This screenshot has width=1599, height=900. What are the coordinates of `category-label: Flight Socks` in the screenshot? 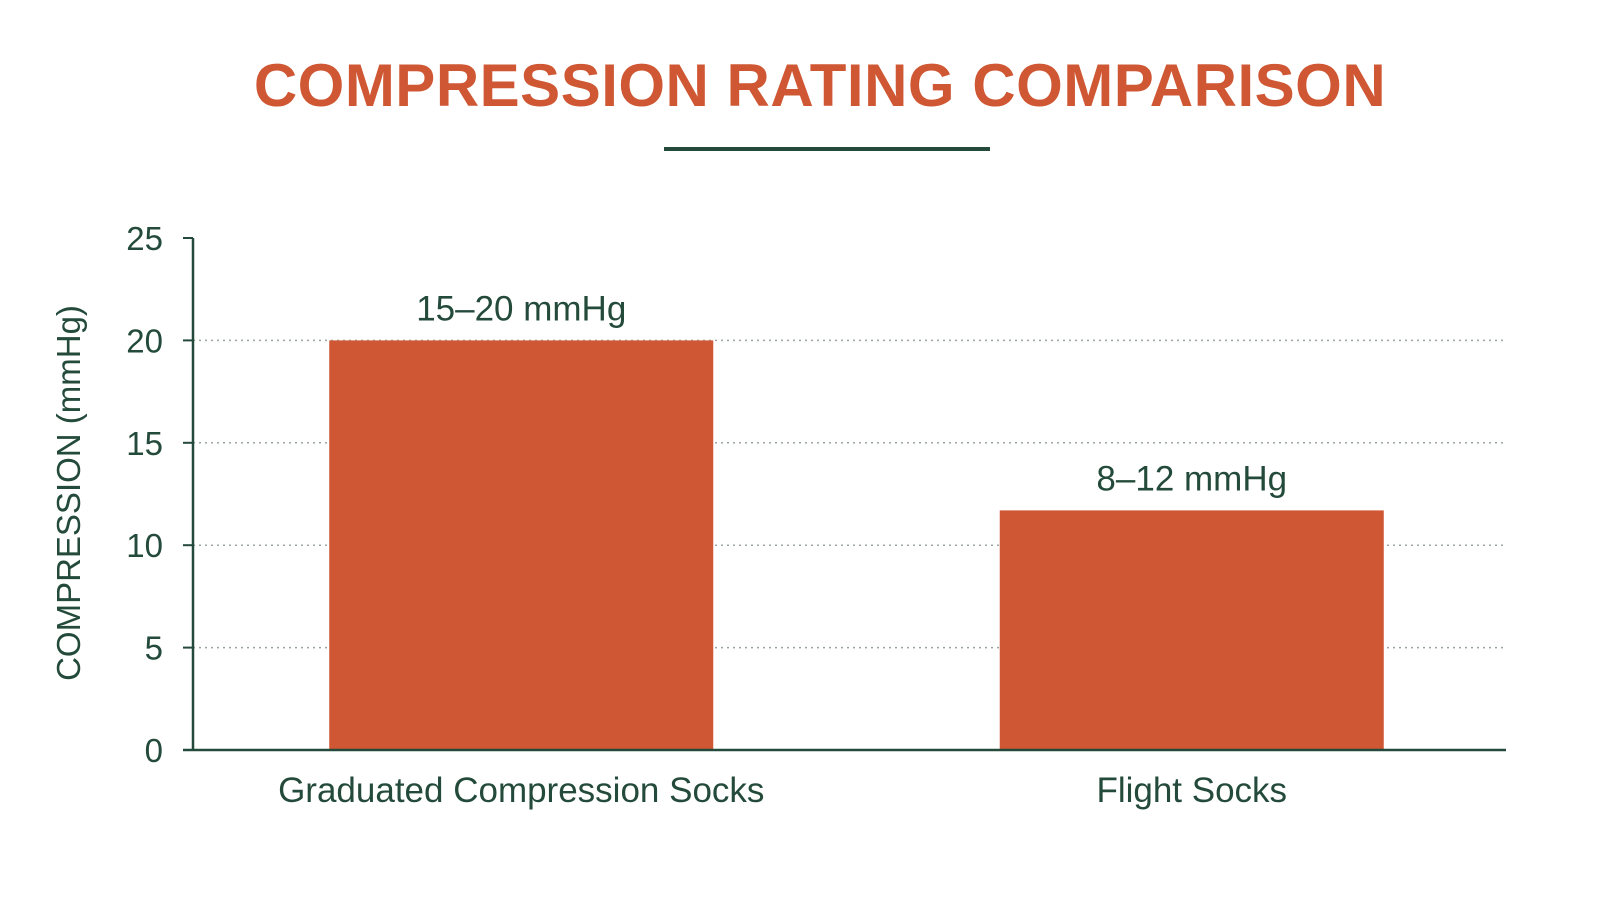 It's located at (1191, 790).